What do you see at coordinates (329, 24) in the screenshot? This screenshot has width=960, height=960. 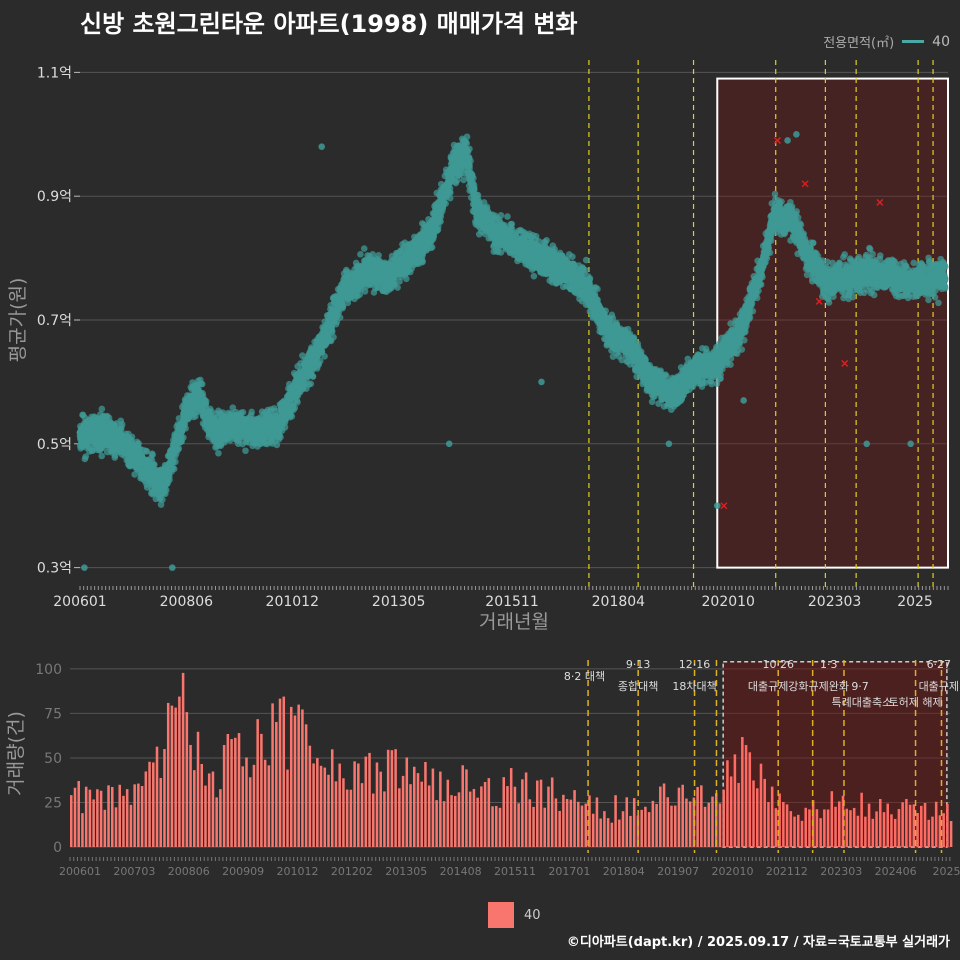 I see `chart-title: 신방 초원그린타운 아파트(1998) 매매가격 변화` at bounding box center [329, 24].